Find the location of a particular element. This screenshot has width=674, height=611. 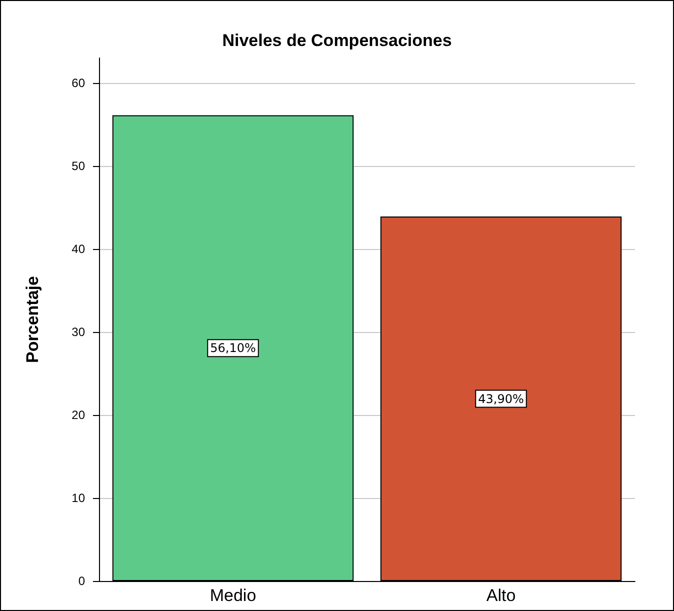

y-axis-title: Porcentaje is located at coordinates (32, 319).